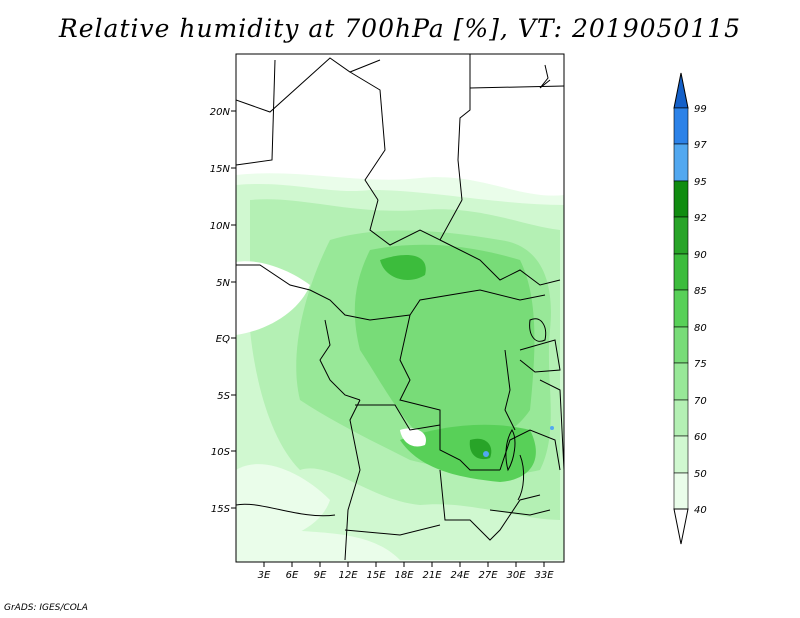 This screenshot has height=618, width=800. Describe the element at coordinates (690, 308) in the screenshot. I see `colorbar: 99 97 95 92 90 85 80 75 70 60 50 40` at that location.